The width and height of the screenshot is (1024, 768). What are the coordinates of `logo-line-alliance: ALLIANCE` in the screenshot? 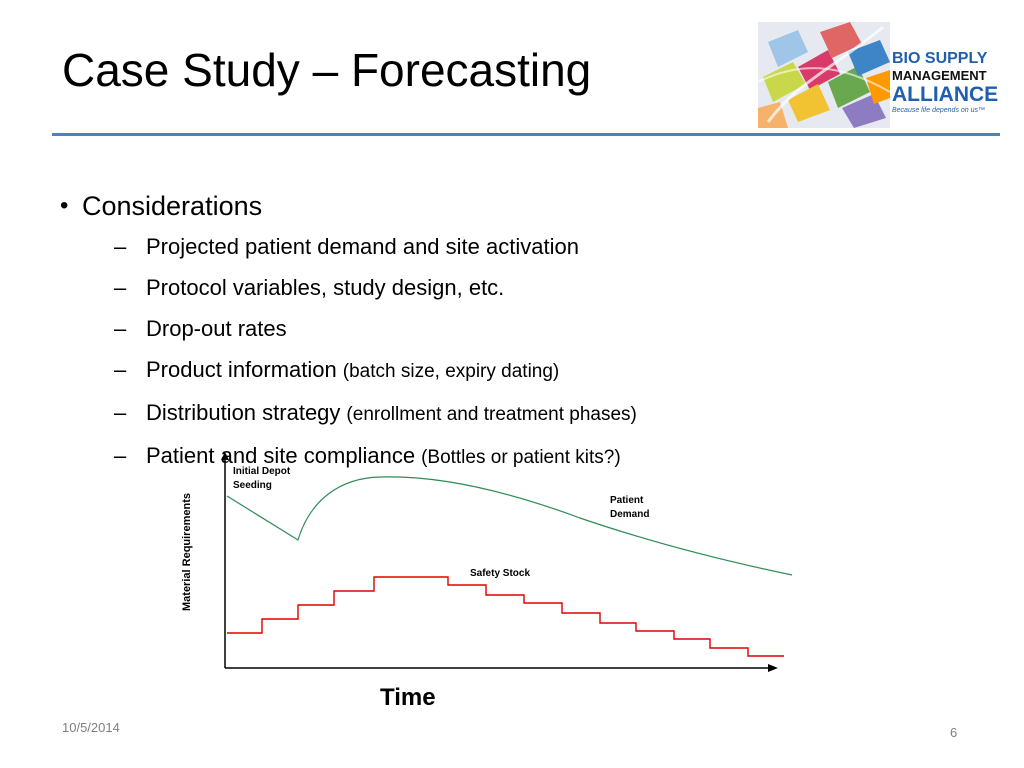 It's located at (945, 94).